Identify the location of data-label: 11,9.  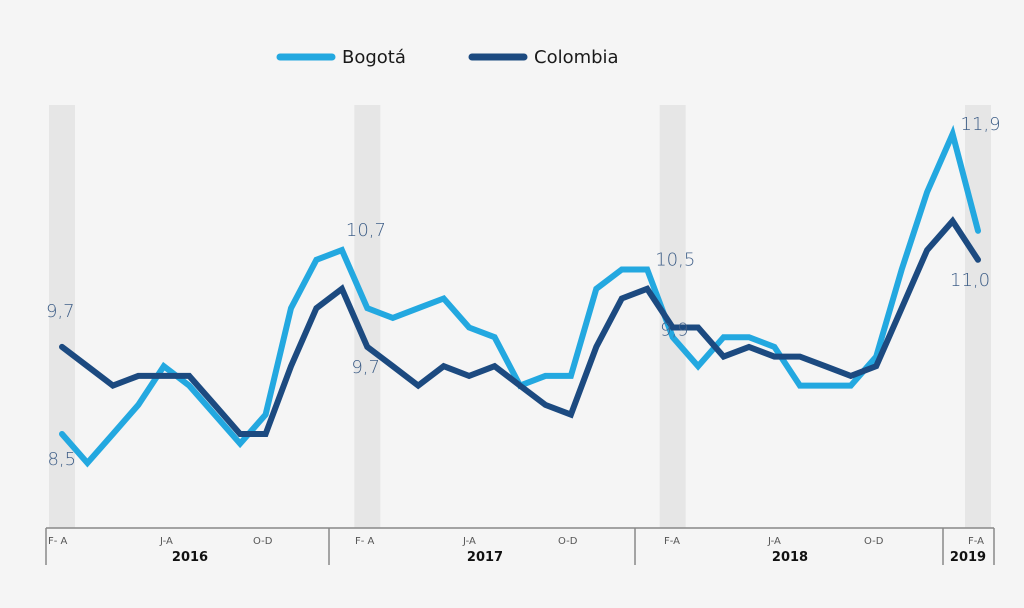
(981, 124).